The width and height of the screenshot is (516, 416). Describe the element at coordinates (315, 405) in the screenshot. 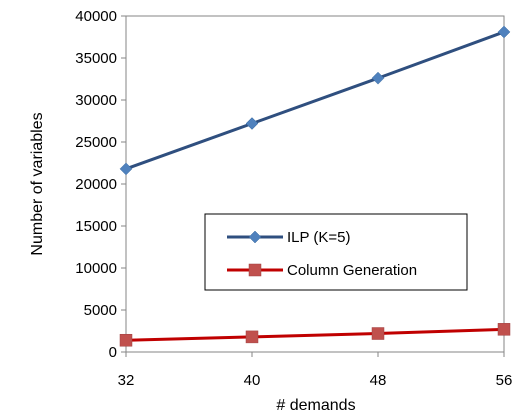

I see `x-axis-title: # demands` at that location.